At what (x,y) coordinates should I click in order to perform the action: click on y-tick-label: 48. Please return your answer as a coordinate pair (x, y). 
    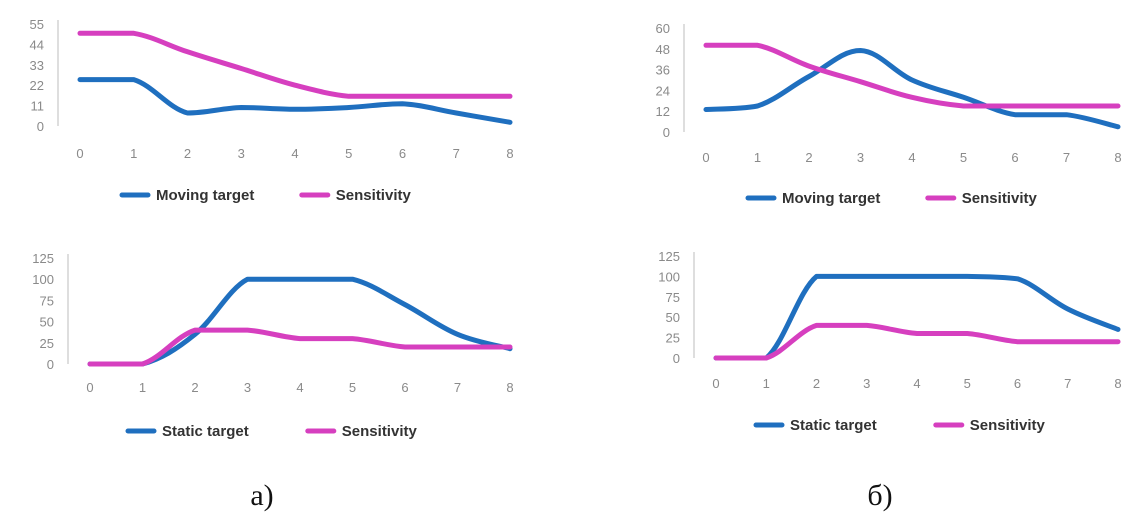
    Looking at the image, I should click on (663, 49).